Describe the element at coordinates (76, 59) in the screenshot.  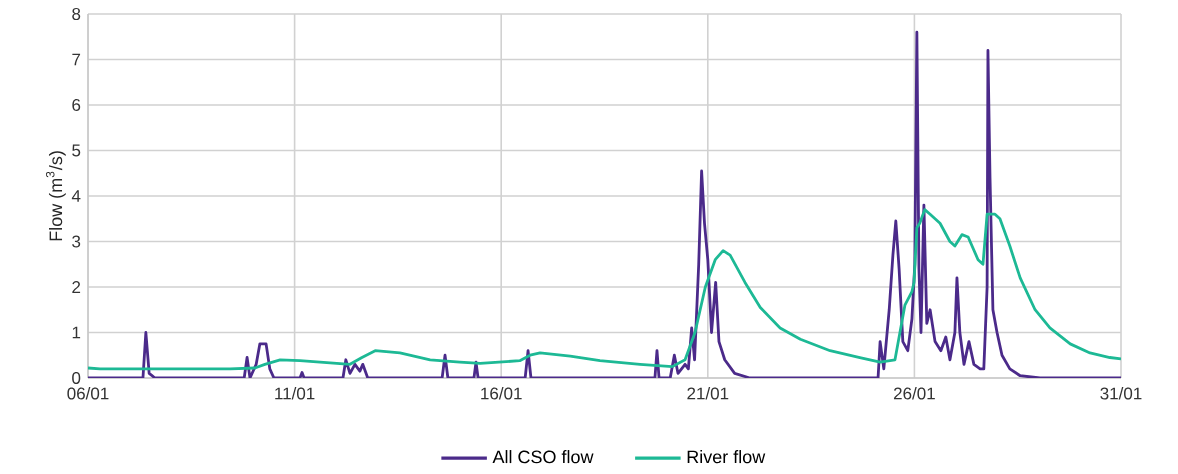
I see `y-tick-label: 7` at that location.